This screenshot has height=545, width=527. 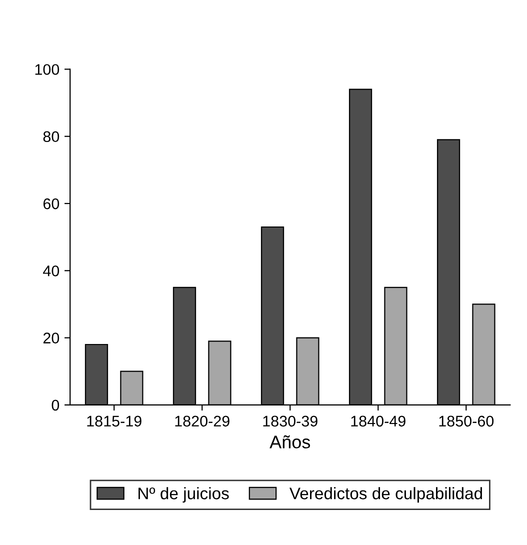 I want to click on y-tick-label: 0, so click(x=56, y=405).